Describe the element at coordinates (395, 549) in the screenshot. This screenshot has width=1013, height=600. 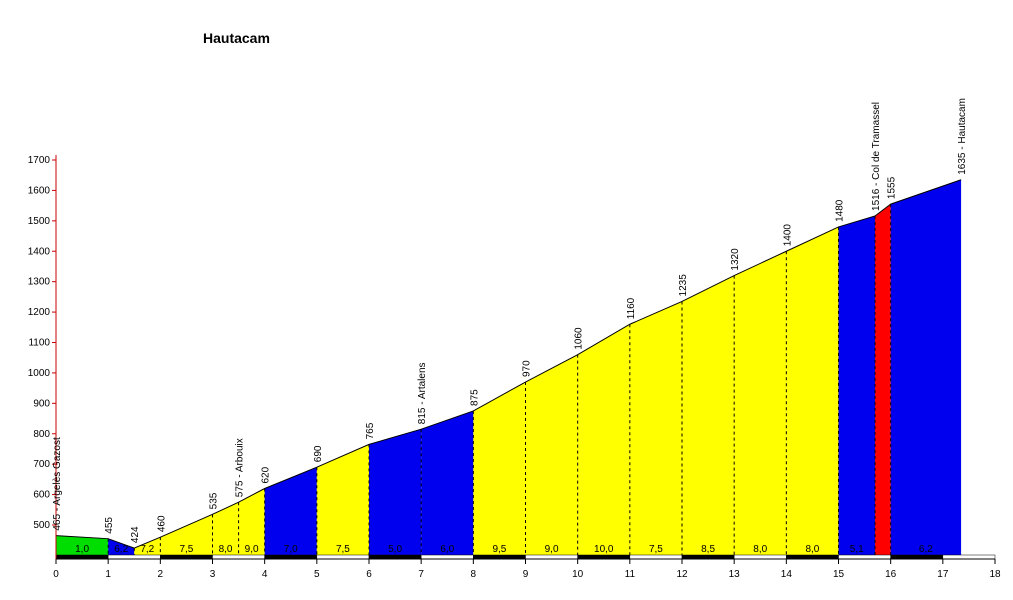
I see `gradient-label-8: 5,0` at that location.